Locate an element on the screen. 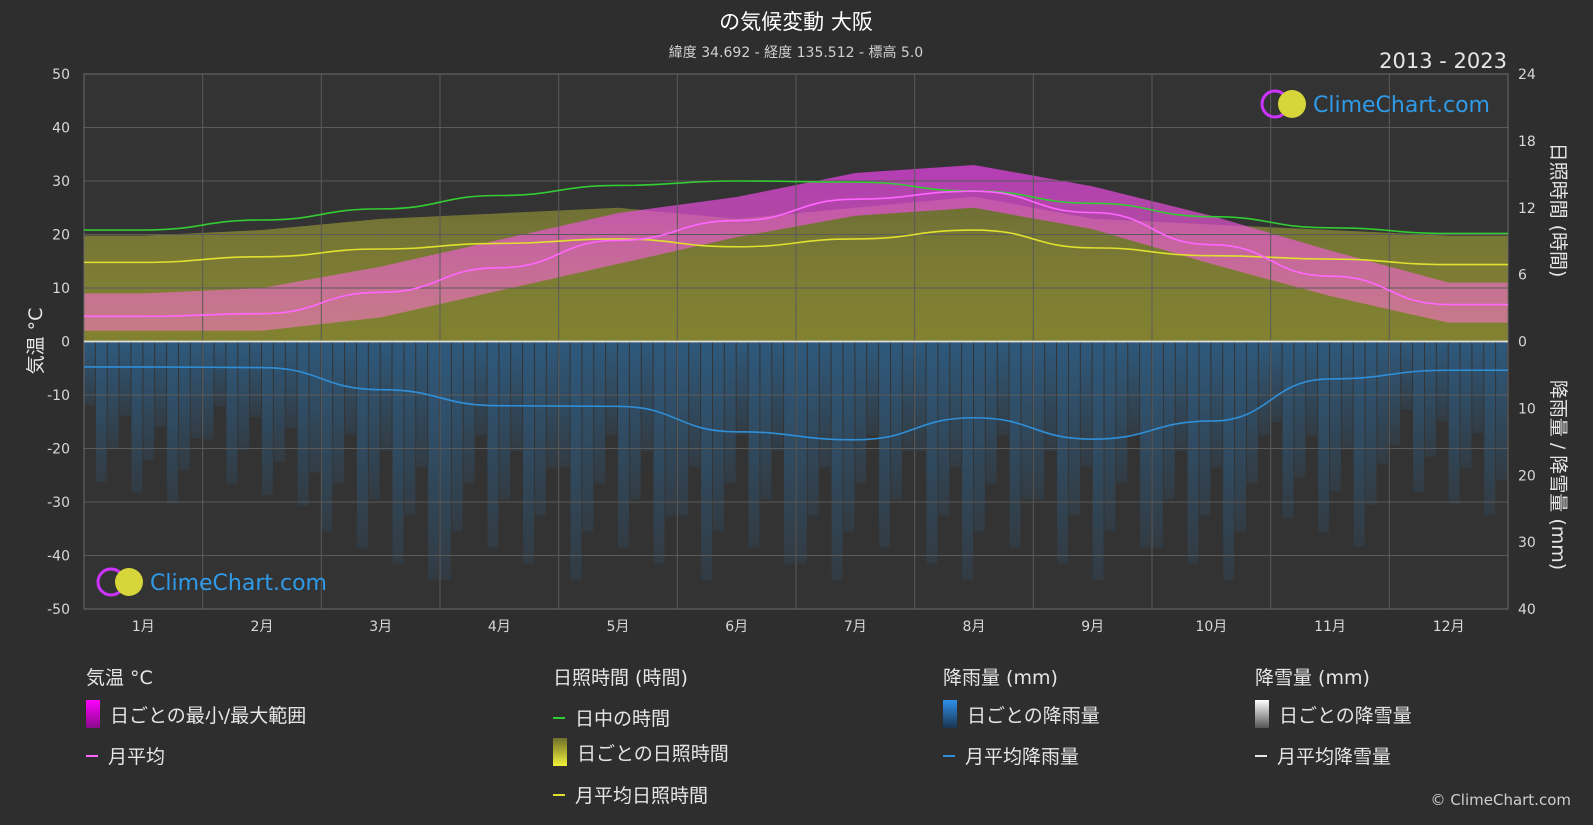  left-tick-label: 0 is located at coordinates (65, 343).